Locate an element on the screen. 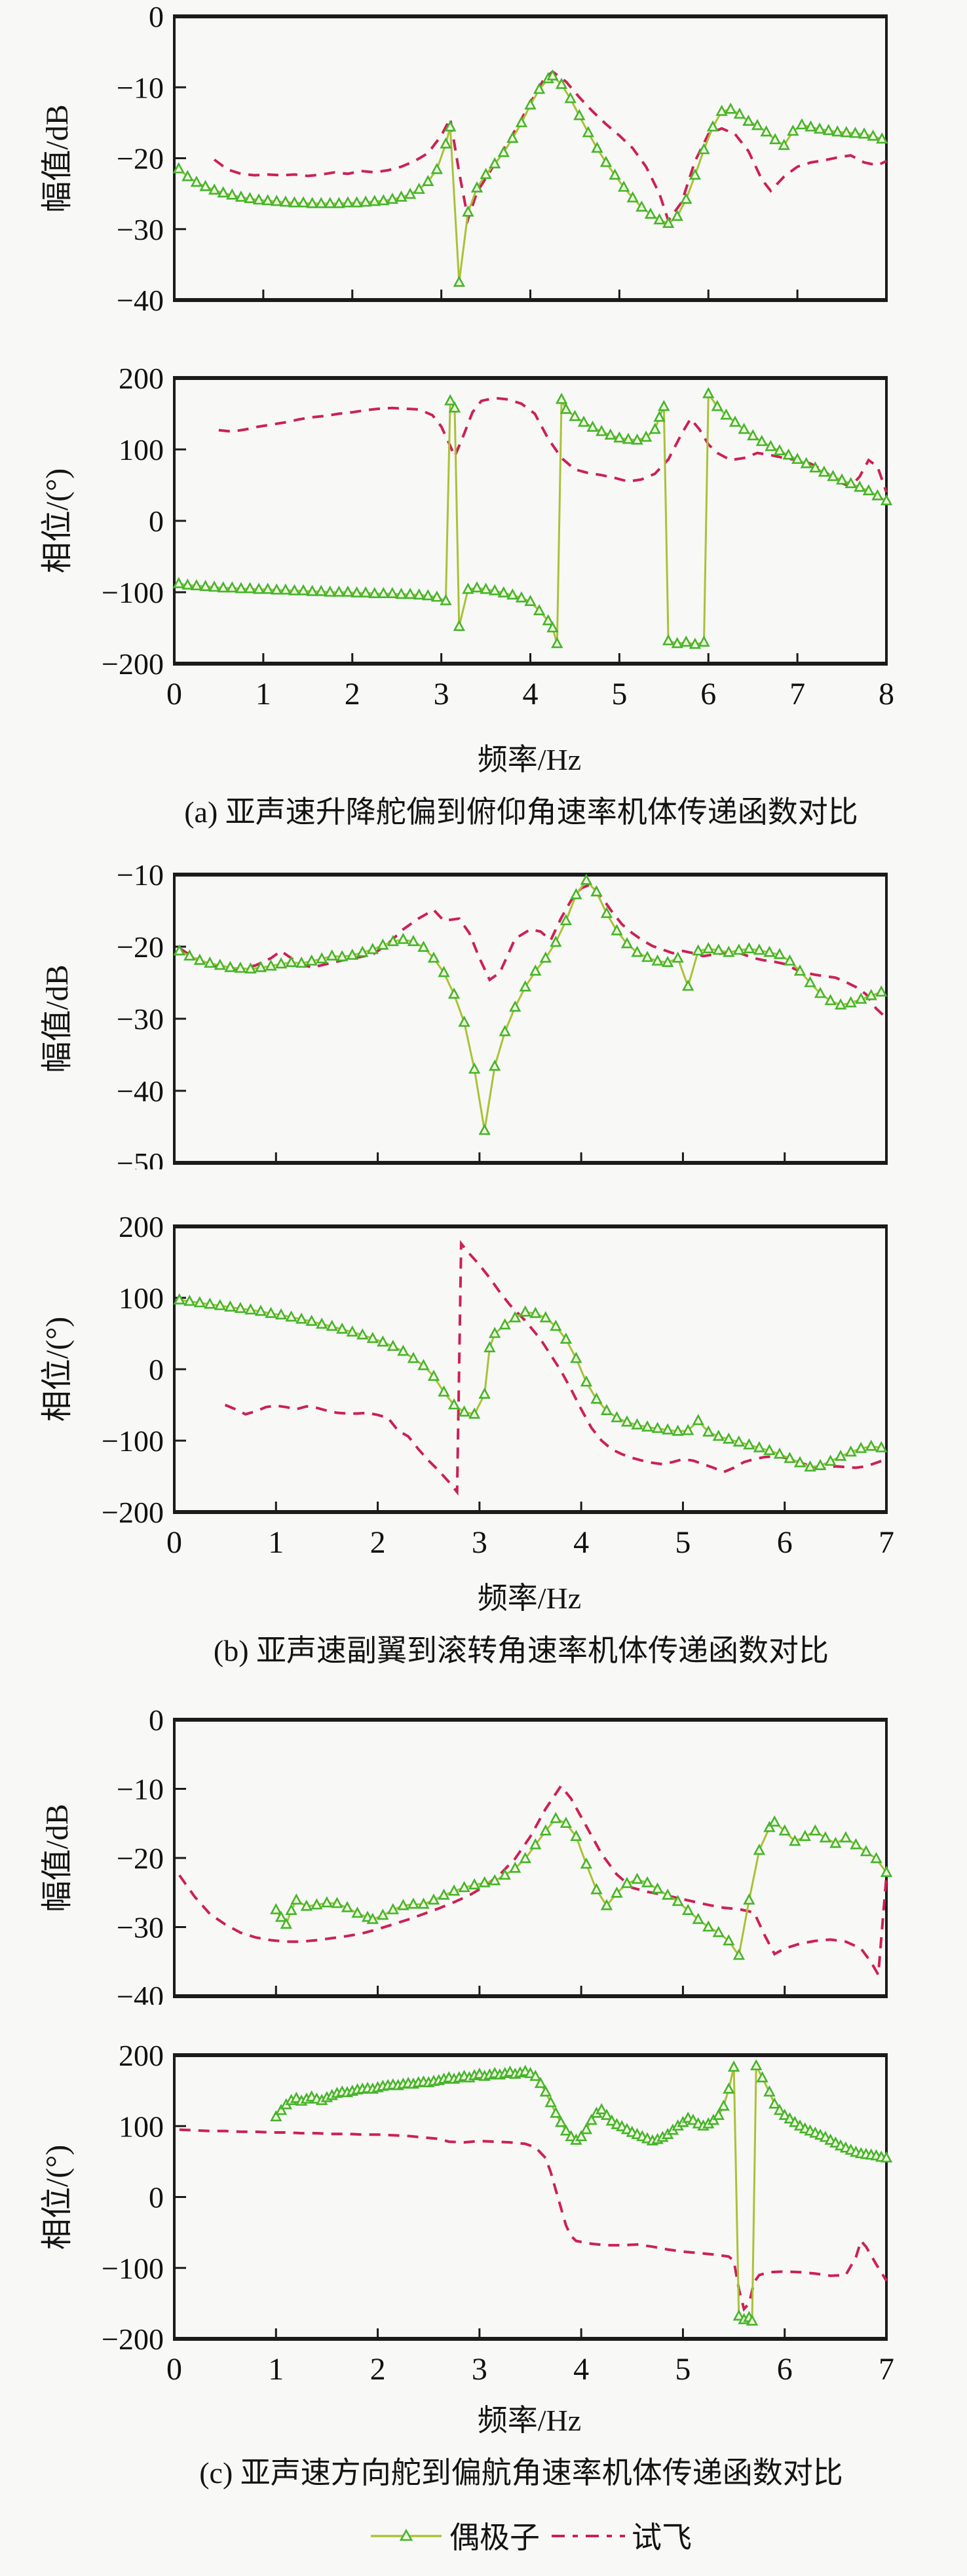 The width and height of the screenshot is (967, 2576). caption-c: (c) 亚声速方向舵到偏航角速率机体传递函数对比 is located at coordinates (521, 2473).